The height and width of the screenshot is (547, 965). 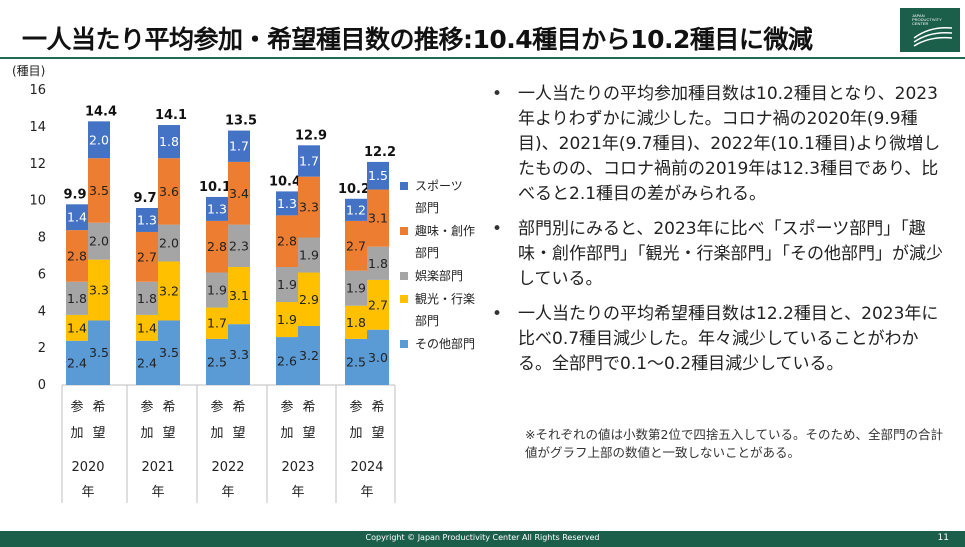 I want to click on x-year-label: 2024, so click(x=366, y=467).